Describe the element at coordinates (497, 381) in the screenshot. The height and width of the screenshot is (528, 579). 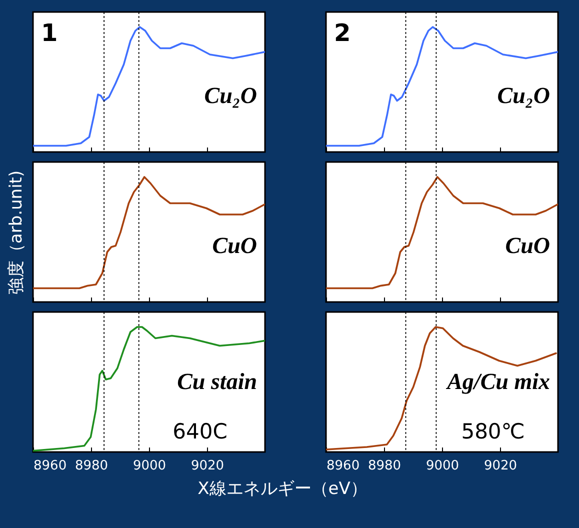
I see `annotation: Ag/Cu mix` at that location.